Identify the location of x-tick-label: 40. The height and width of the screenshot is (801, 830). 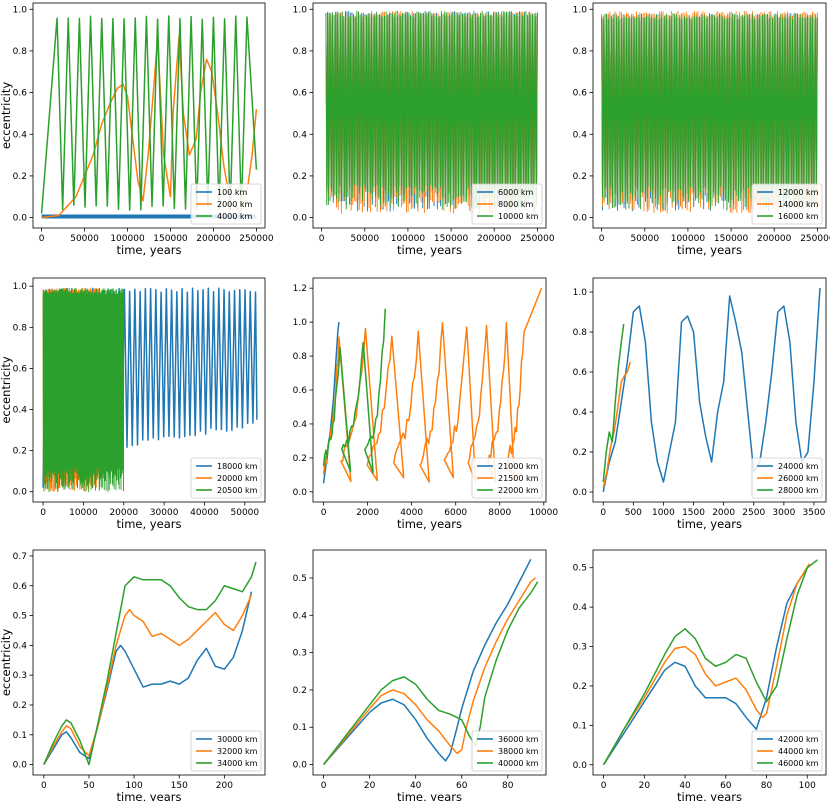
(416, 786).